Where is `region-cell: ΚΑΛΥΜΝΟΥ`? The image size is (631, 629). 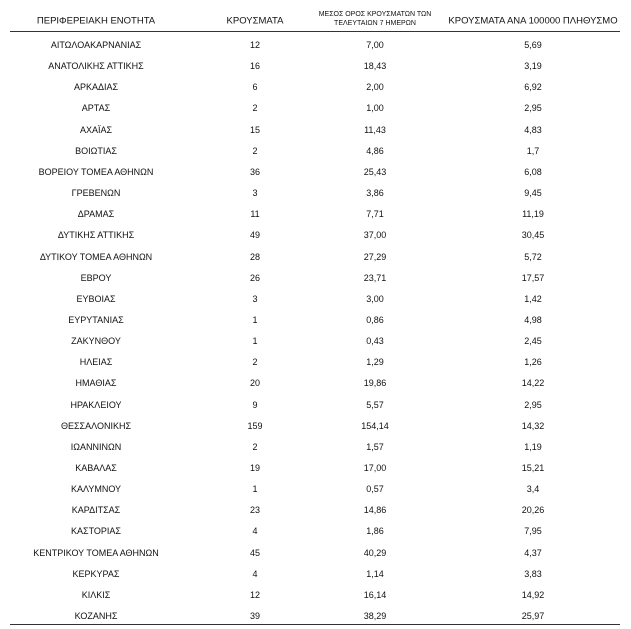 region-cell: ΚΑΛΥΜΝΟΥ is located at coordinates (96, 489).